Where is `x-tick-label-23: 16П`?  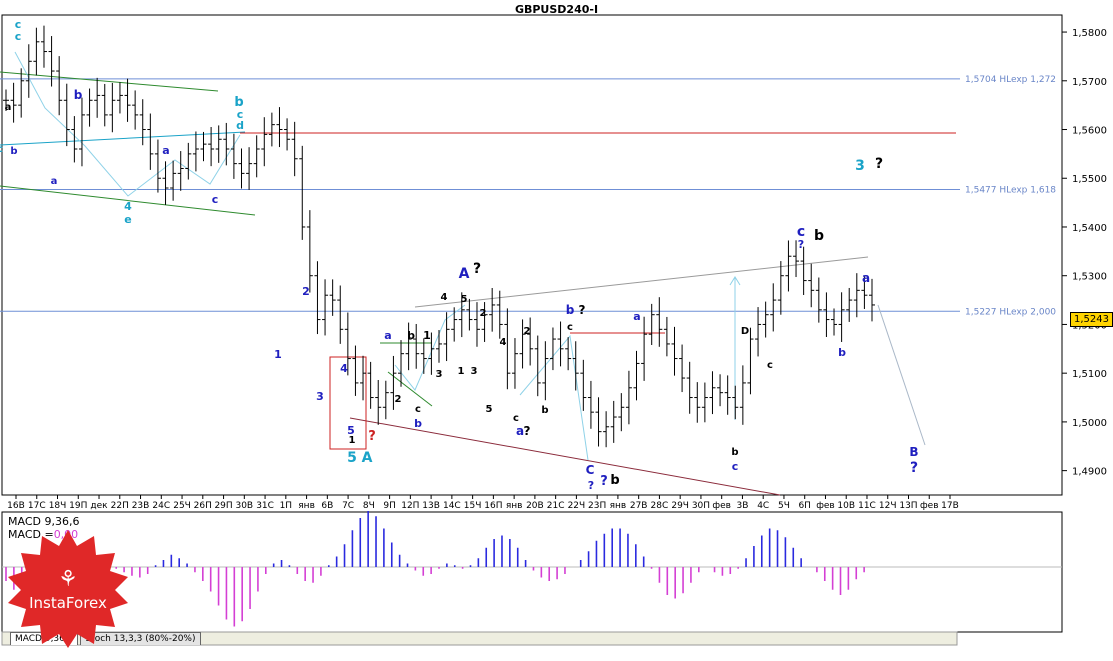
x-tick-label-23: 16П is located at coordinates (493, 506).